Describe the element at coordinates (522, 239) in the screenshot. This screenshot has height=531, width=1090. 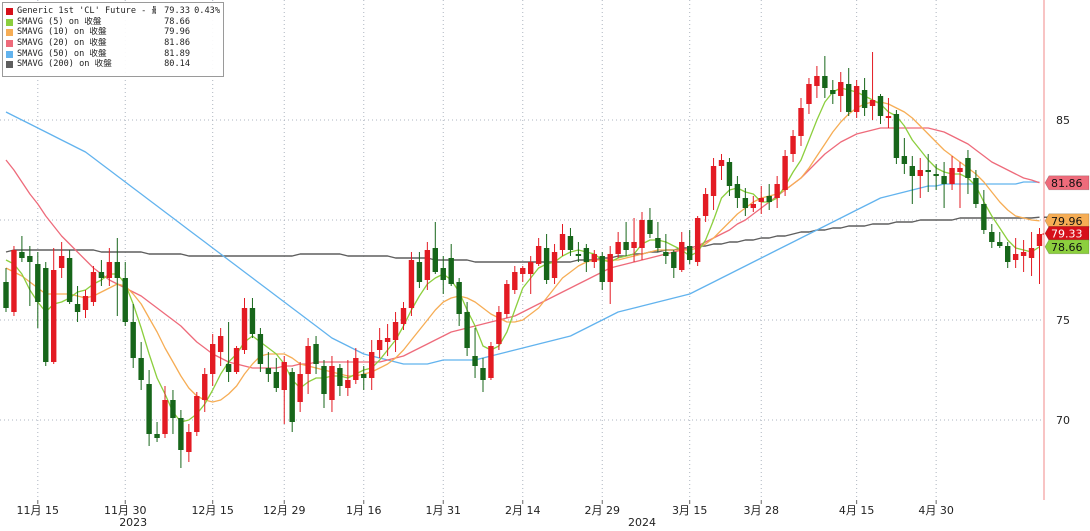
I see `sma200-line` at that location.